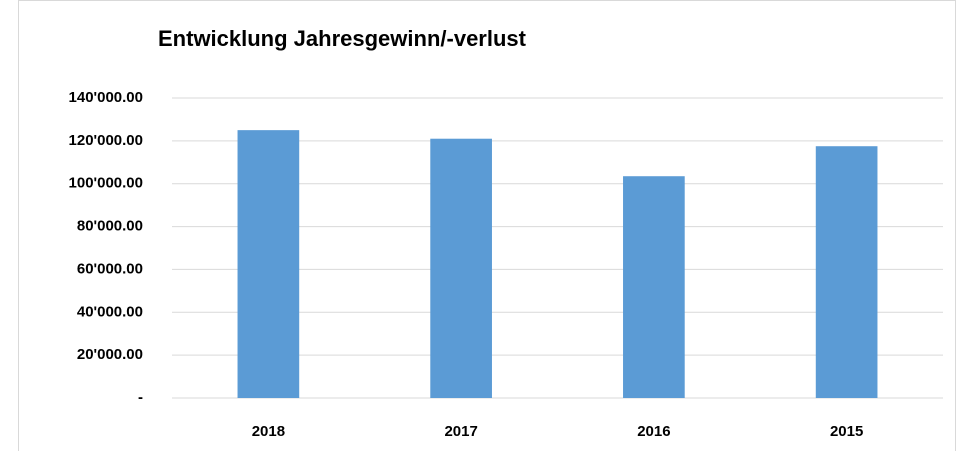 The image size is (968, 451). I want to click on y-tick-label: 80'000.00, so click(110, 226).